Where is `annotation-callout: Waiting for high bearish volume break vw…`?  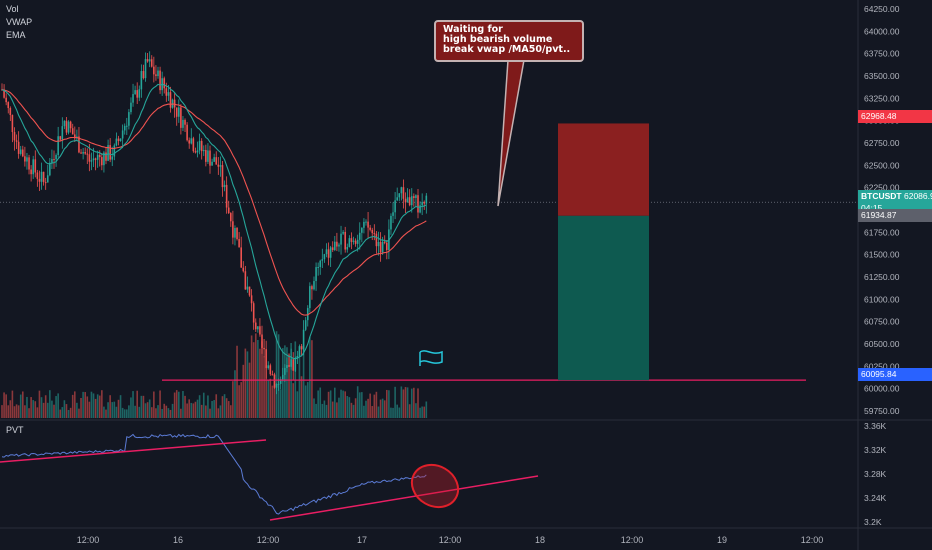 annotation-callout: Waiting for high bearish volume break vw… is located at coordinates (509, 41).